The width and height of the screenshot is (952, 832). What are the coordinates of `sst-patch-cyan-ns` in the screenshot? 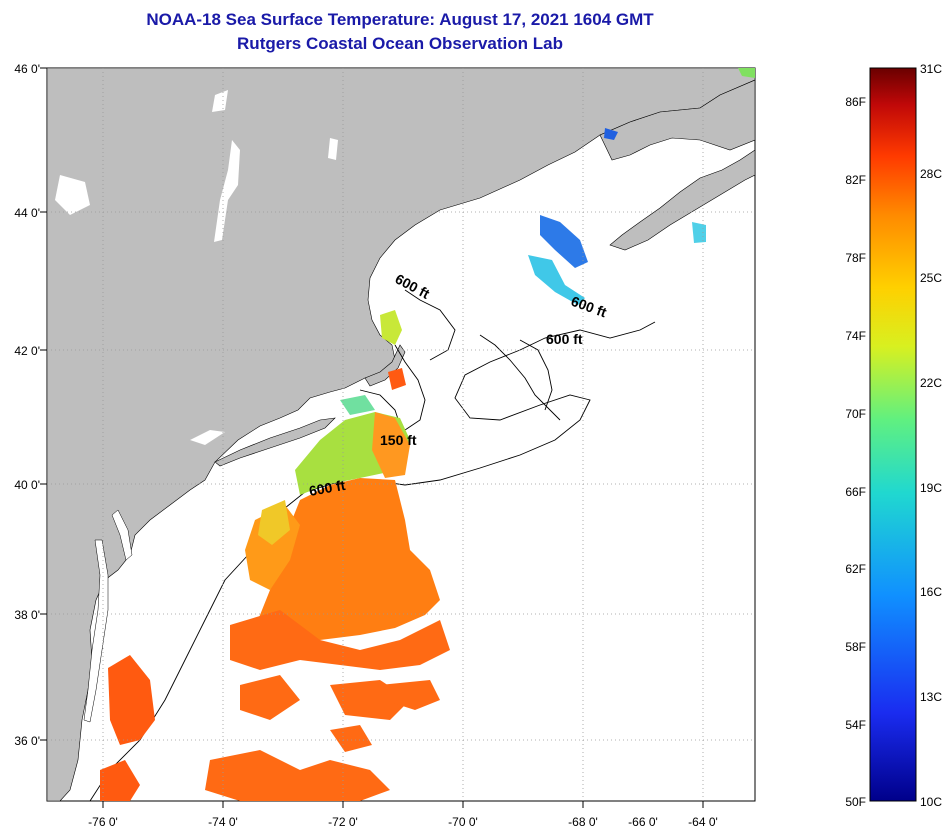 It's located at (699, 232).